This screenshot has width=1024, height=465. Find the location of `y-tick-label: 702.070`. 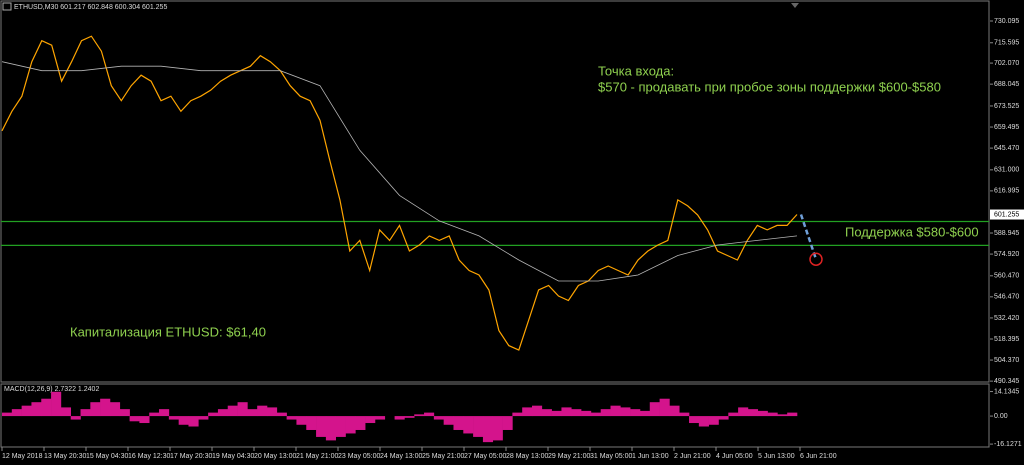

y-tick-label: 702.070 is located at coordinates (1006, 63).